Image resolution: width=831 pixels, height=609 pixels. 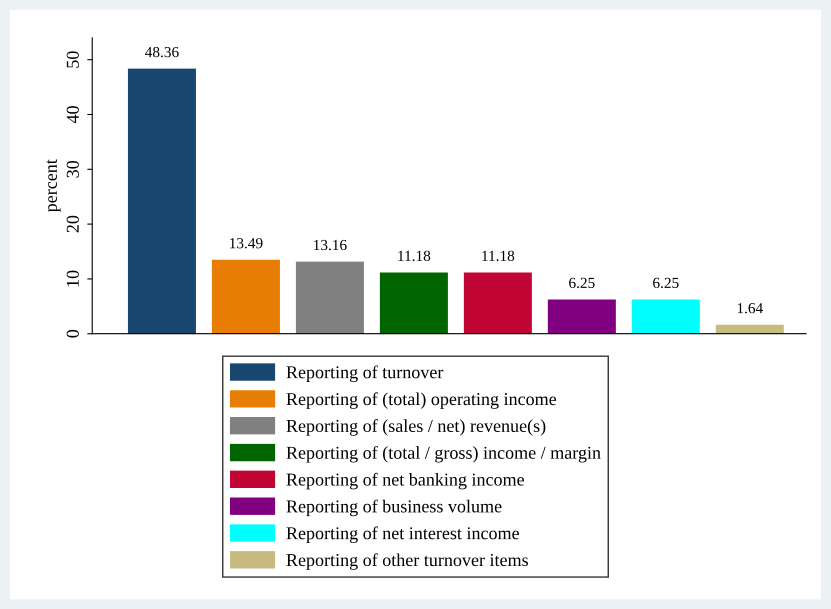 I want to click on y-tick-label: 40, so click(x=72, y=115).